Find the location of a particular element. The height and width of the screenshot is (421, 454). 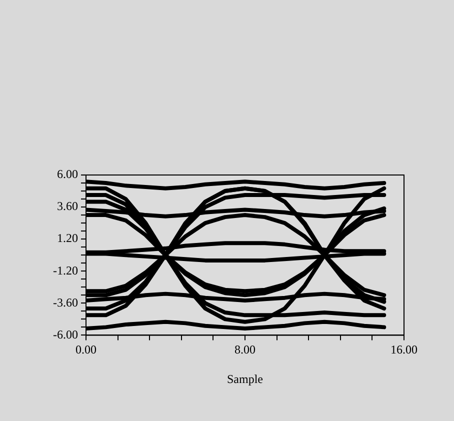

y-tick-label: 3.60 is located at coordinates (67, 206).